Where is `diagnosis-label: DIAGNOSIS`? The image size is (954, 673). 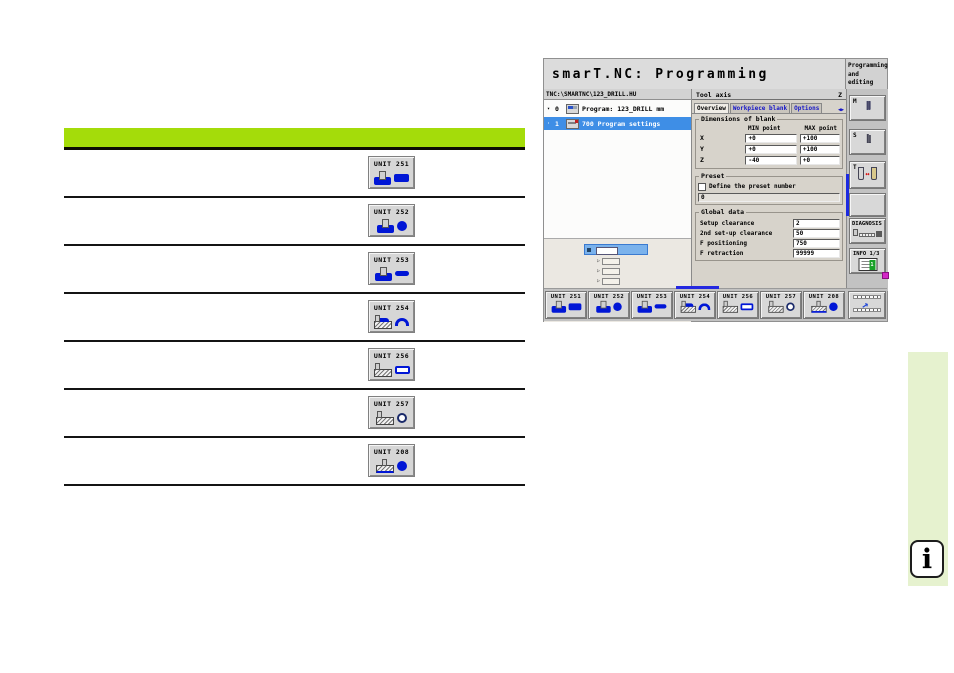
diagnosis-label: DIAGNOSIS is located at coordinates (867, 224).